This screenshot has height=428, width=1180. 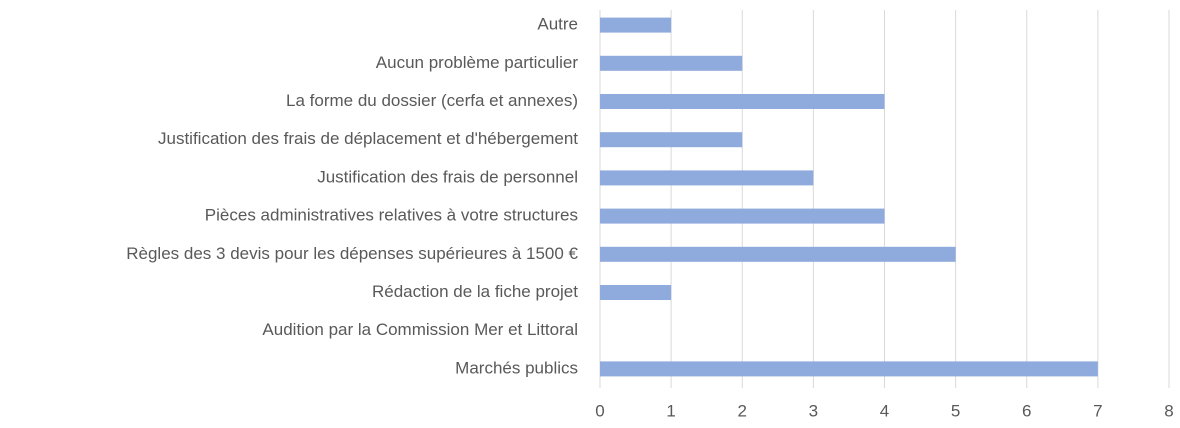 What do you see at coordinates (599, 410) in the screenshot?
I see `x-tick-label: 0` at bounding box center [599, 410].